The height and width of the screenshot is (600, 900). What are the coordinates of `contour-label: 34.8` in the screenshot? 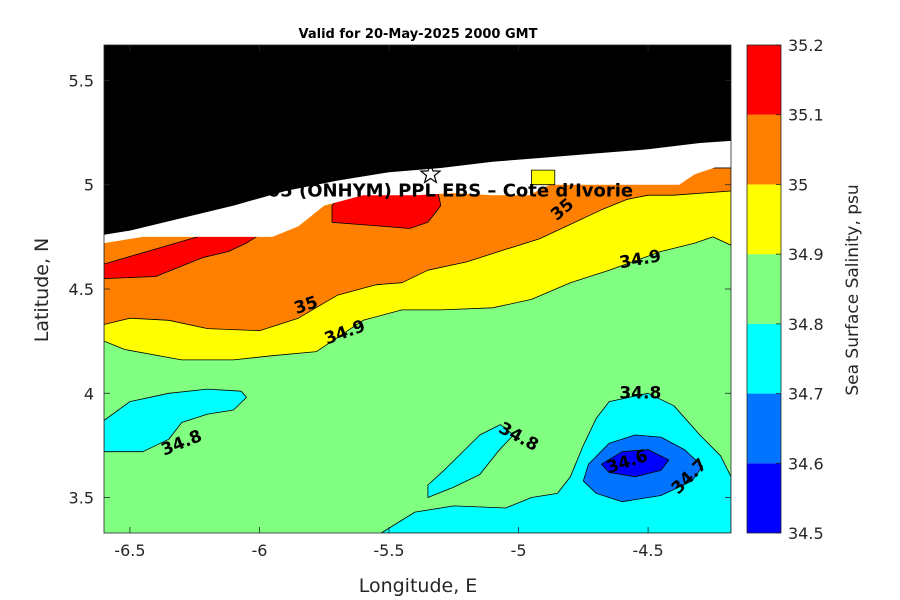 It's located at (640, 393).